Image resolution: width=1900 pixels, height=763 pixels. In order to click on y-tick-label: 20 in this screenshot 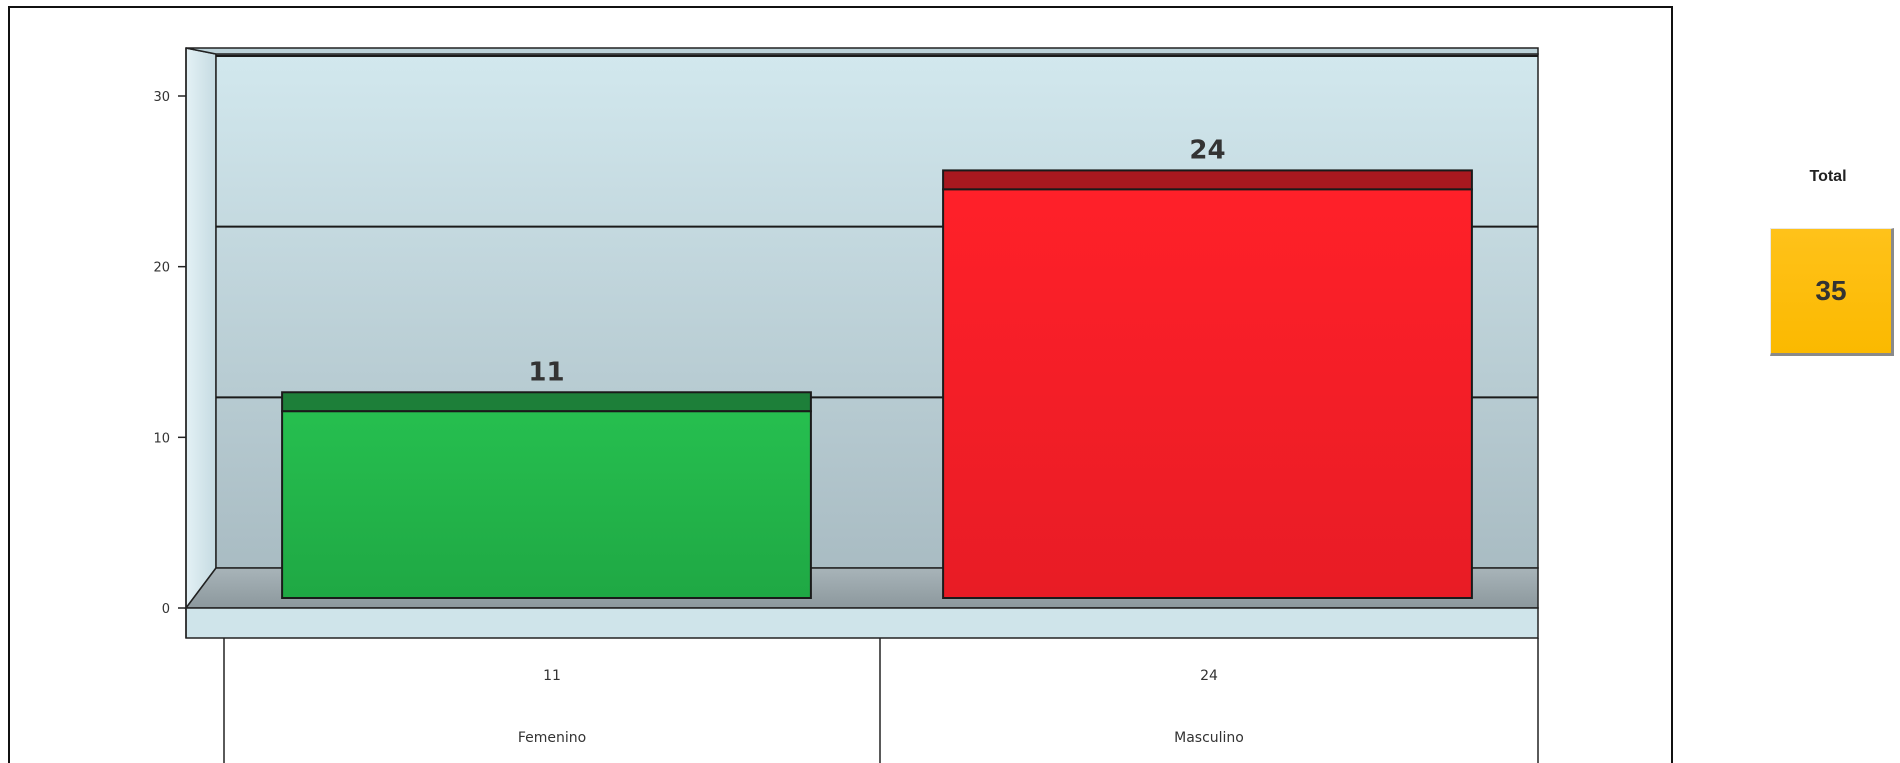, I will do `click(161, 268)`.